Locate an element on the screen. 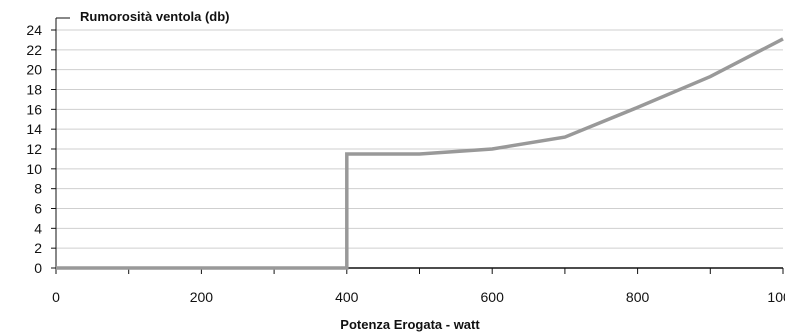 The image size is (785, 334). x-tick-label: 600 is located at coordinates (493, 297).